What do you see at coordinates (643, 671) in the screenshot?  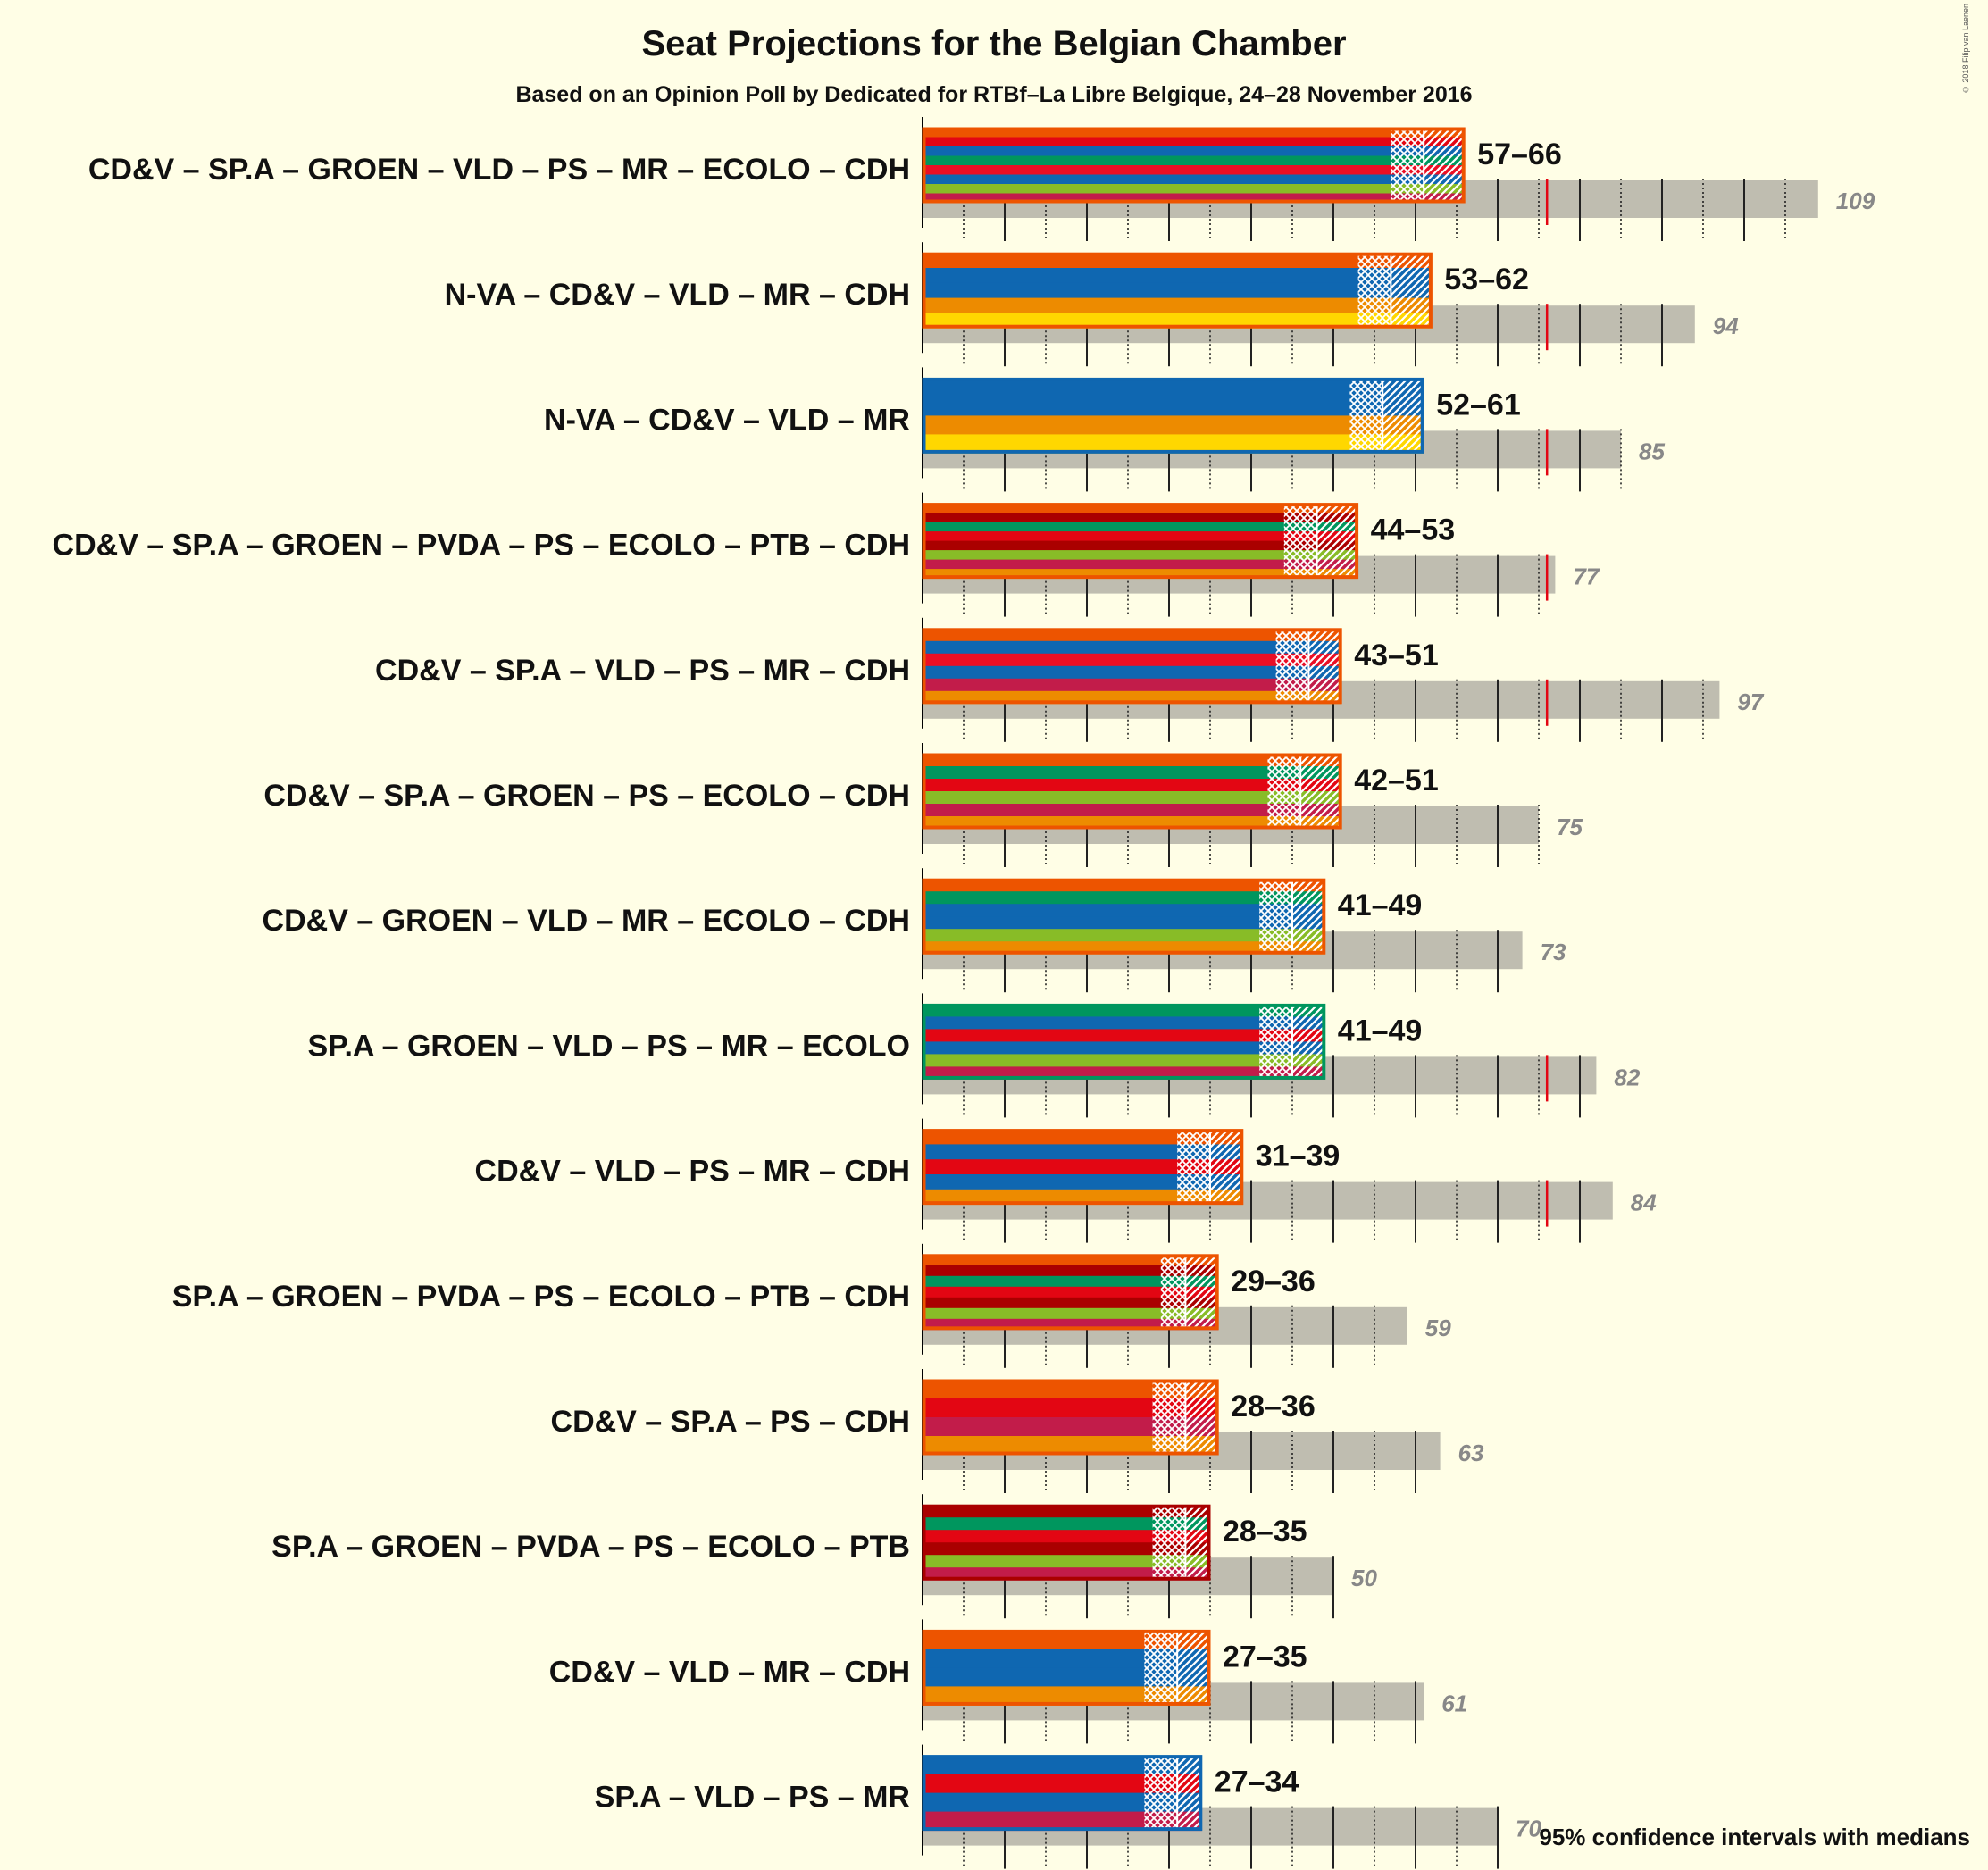 I see `coalition-label: CD&V – SP.A – VLD – PS – MR – CDH` at bounding box center [643, 671].